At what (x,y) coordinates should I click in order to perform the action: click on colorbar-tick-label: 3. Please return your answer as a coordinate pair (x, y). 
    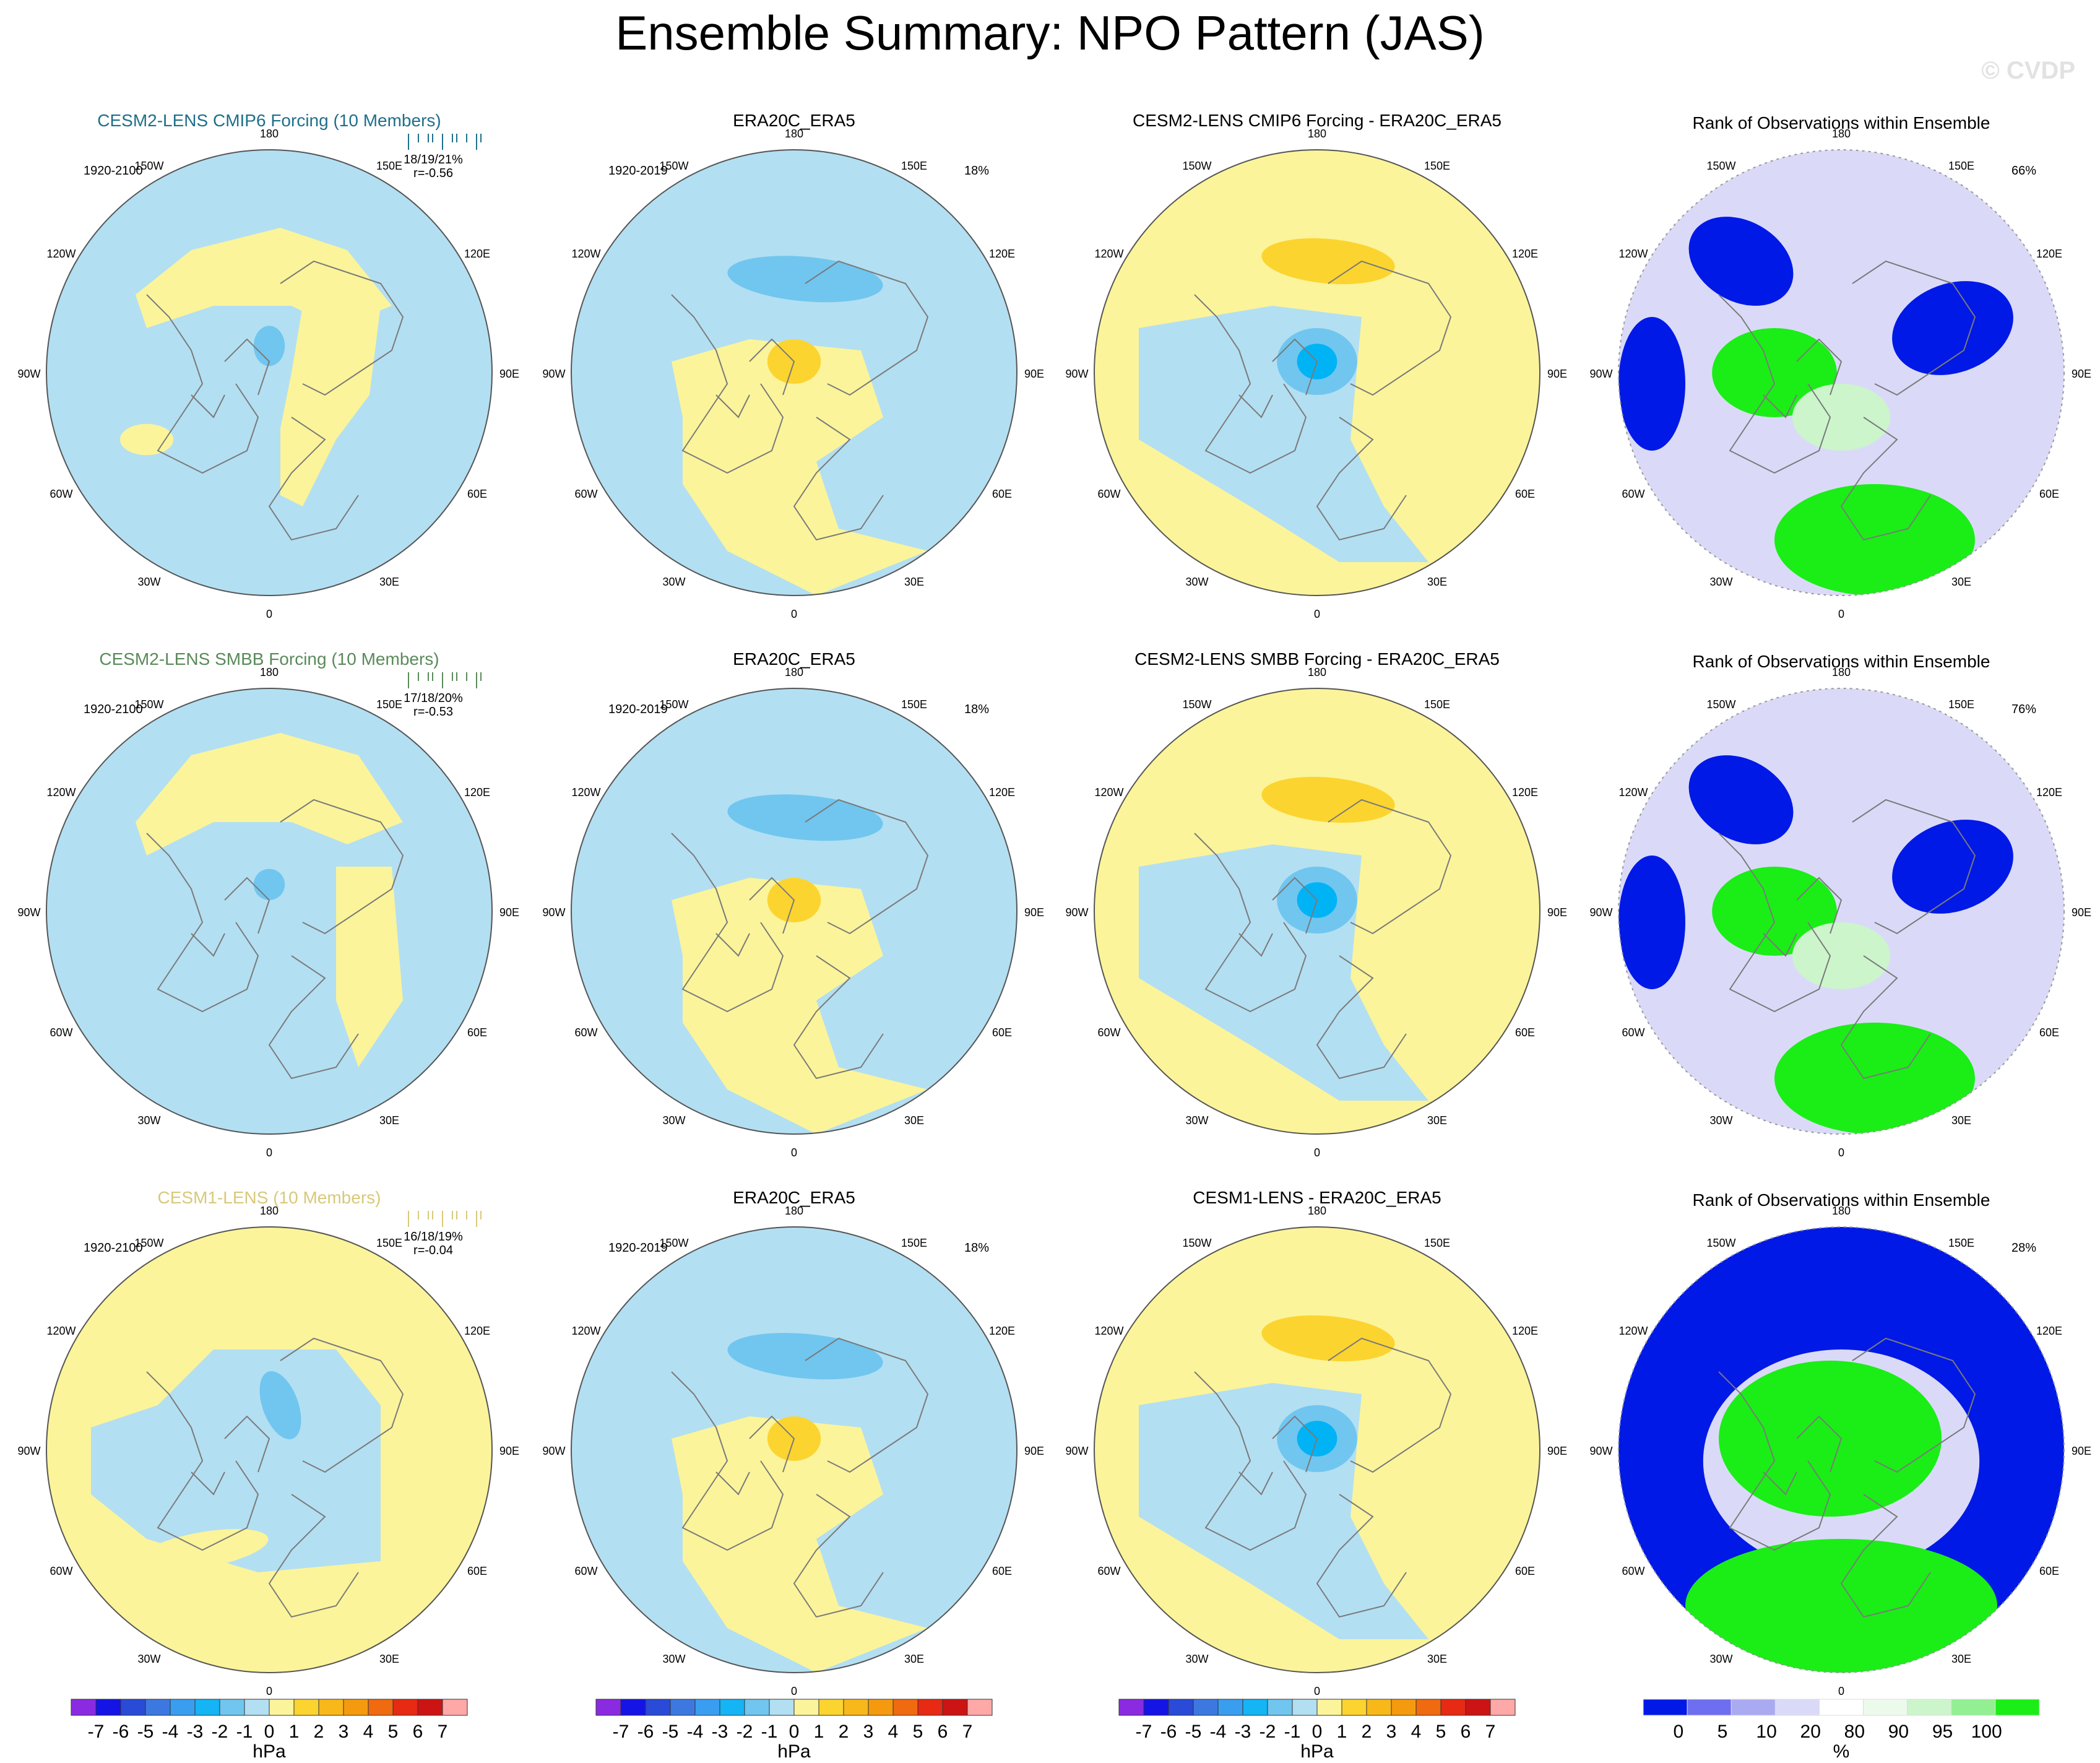
    Looking at the image, I should click on (868, 1732).